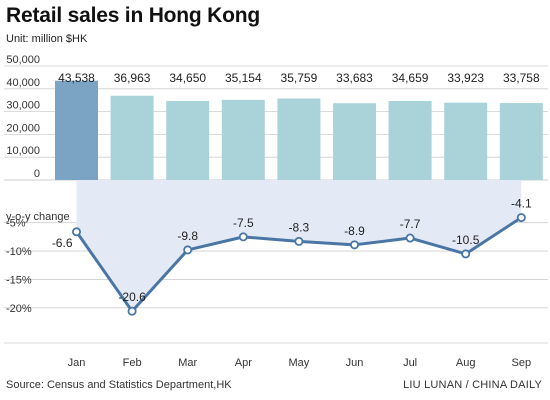 The width and height of the screenshot is (550, 400). I want to click on bar-value-label: 34,659, so click(410, 78).